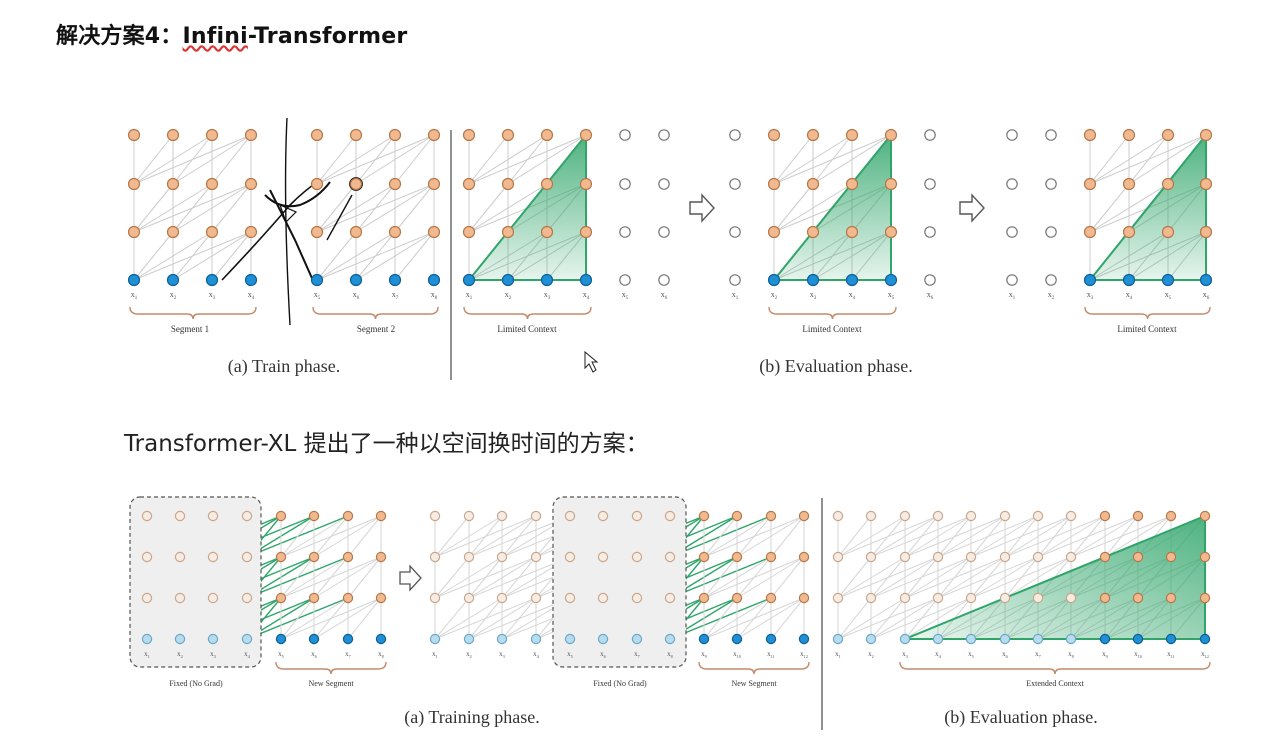 This screenshot has height=745, width=1280. What do you see at coordinates (327, 36) in the screenshot?
I see `title-rest: -Transformer` at bounding box center [327, 36].